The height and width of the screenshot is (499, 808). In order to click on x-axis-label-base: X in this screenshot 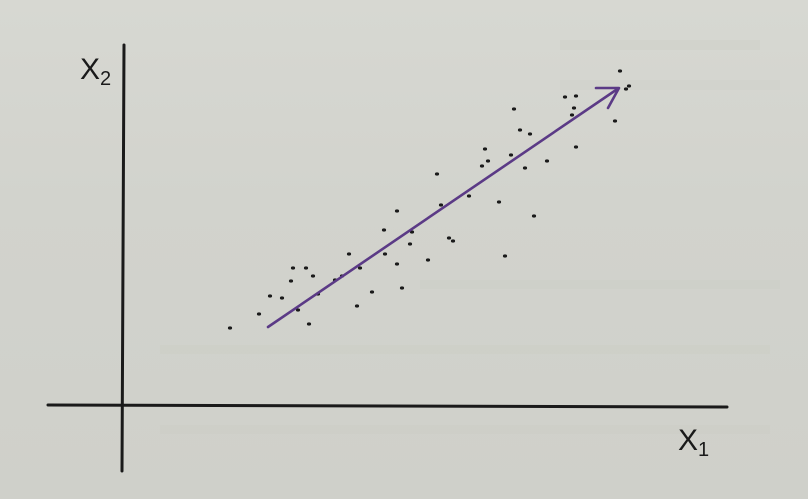, I will do `click(688, 440)`.